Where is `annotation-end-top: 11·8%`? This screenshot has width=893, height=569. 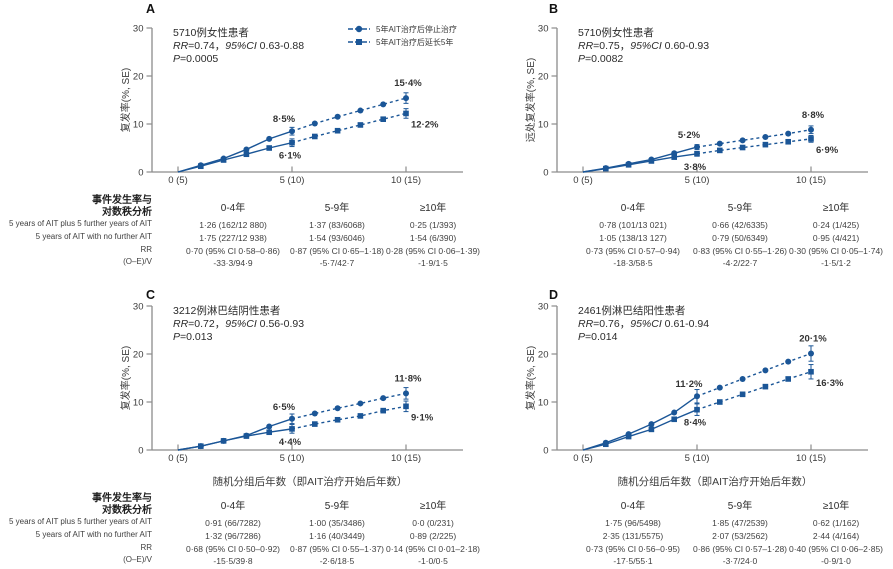
annotation-end-top: 11·8% is located at coordinates (408, 378).